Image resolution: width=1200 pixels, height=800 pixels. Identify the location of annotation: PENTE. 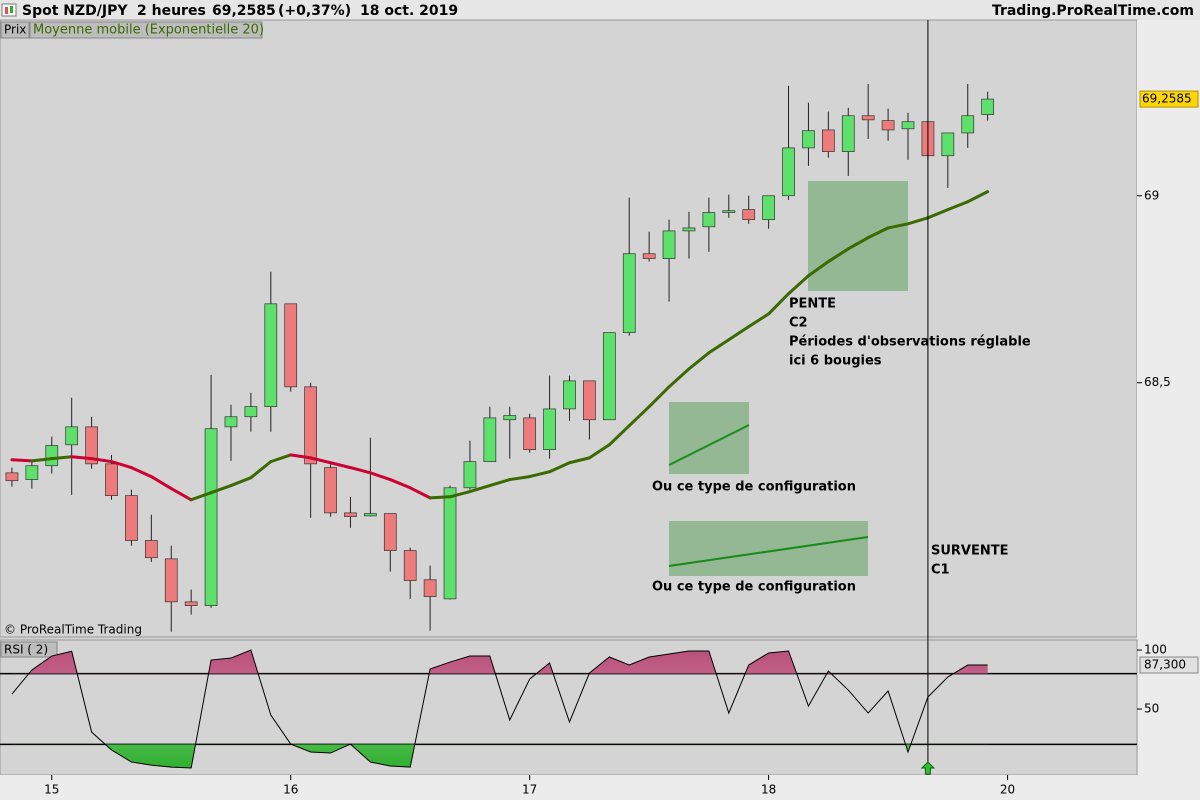
(812, 304).